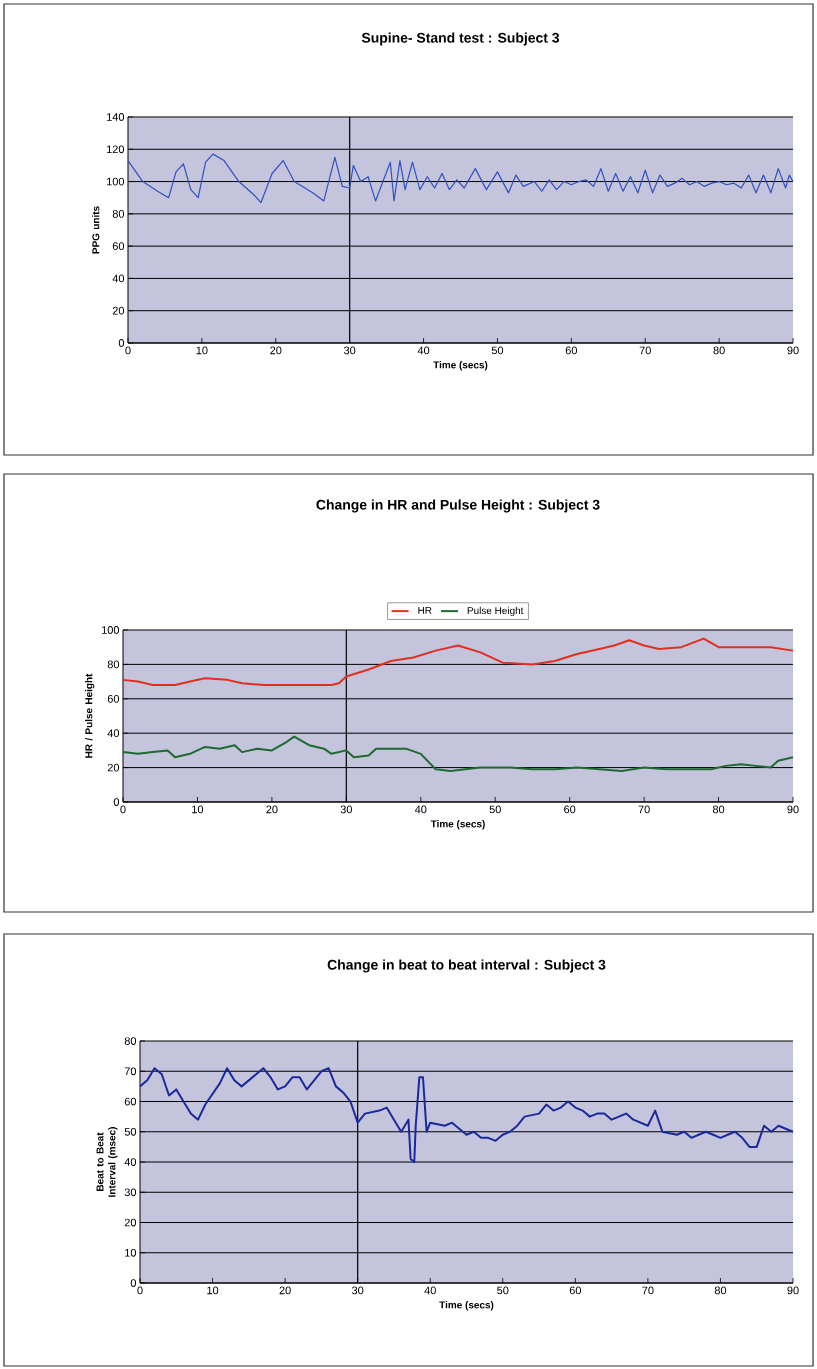 Image resolution: width=817 pixels, height=1369 pixels. What do you see at coordinates (116, 149) in the screenshot?
I see `y-tick-label: 120` at bounding box center [116, 149].